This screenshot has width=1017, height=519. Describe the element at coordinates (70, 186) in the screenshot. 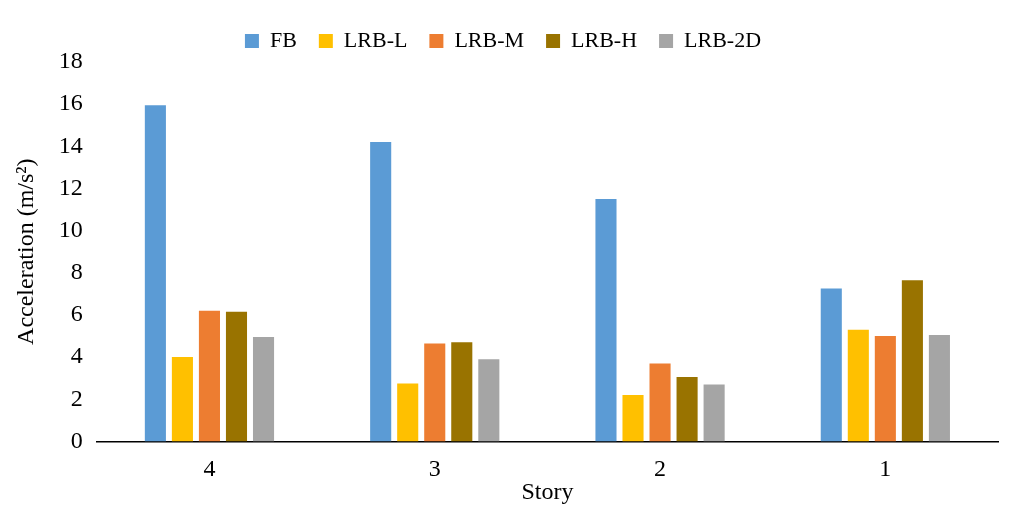

I see `y-tick-label: 12` at that location.